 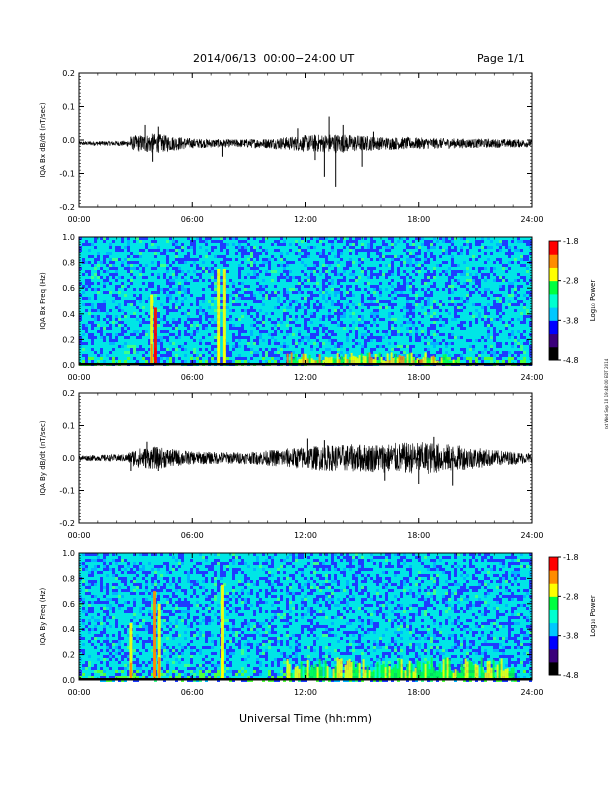 What do you see at coordinates (305, 718) in the screenshot?
I see `x-axis-title: Universal Time (hh:mm)` at bounding box center [305, 718].